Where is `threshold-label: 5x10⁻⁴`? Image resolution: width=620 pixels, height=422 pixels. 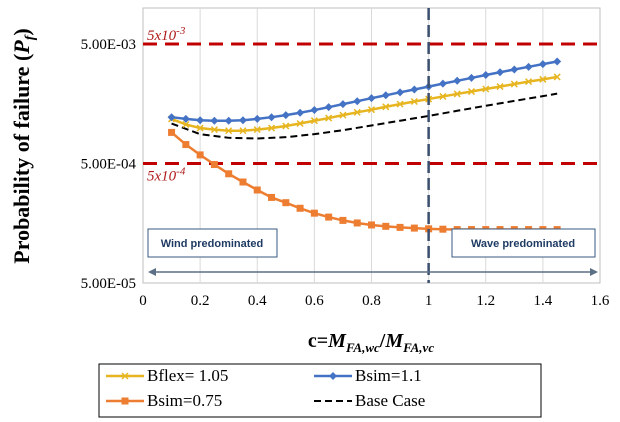
threshold-label: 5x10⁻⁴ is located at coordinates (166, 174).